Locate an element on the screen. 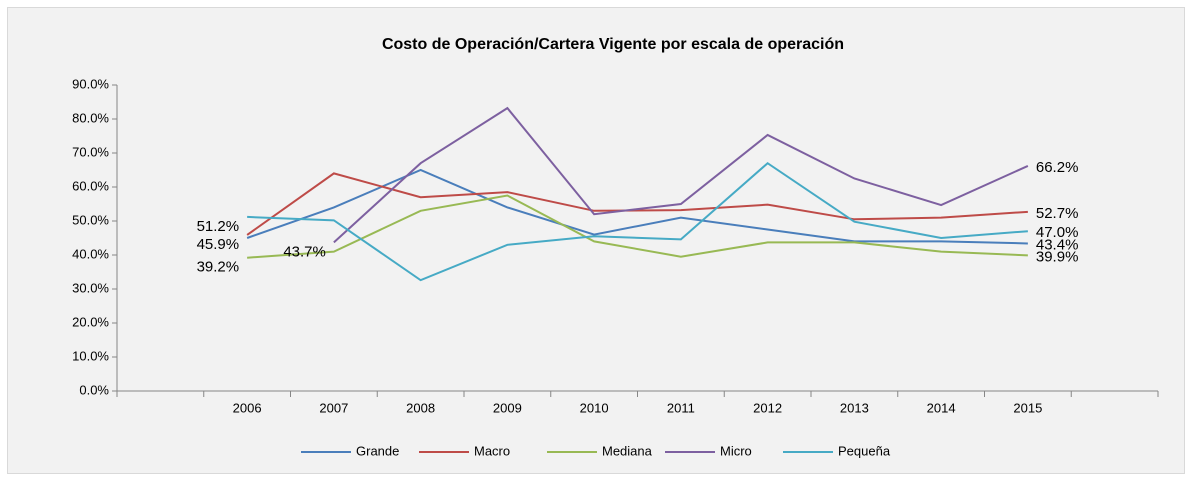 This screenshot has height=481, width=1192. x-tick-label: 2009 is located at coordinates (507, 407).